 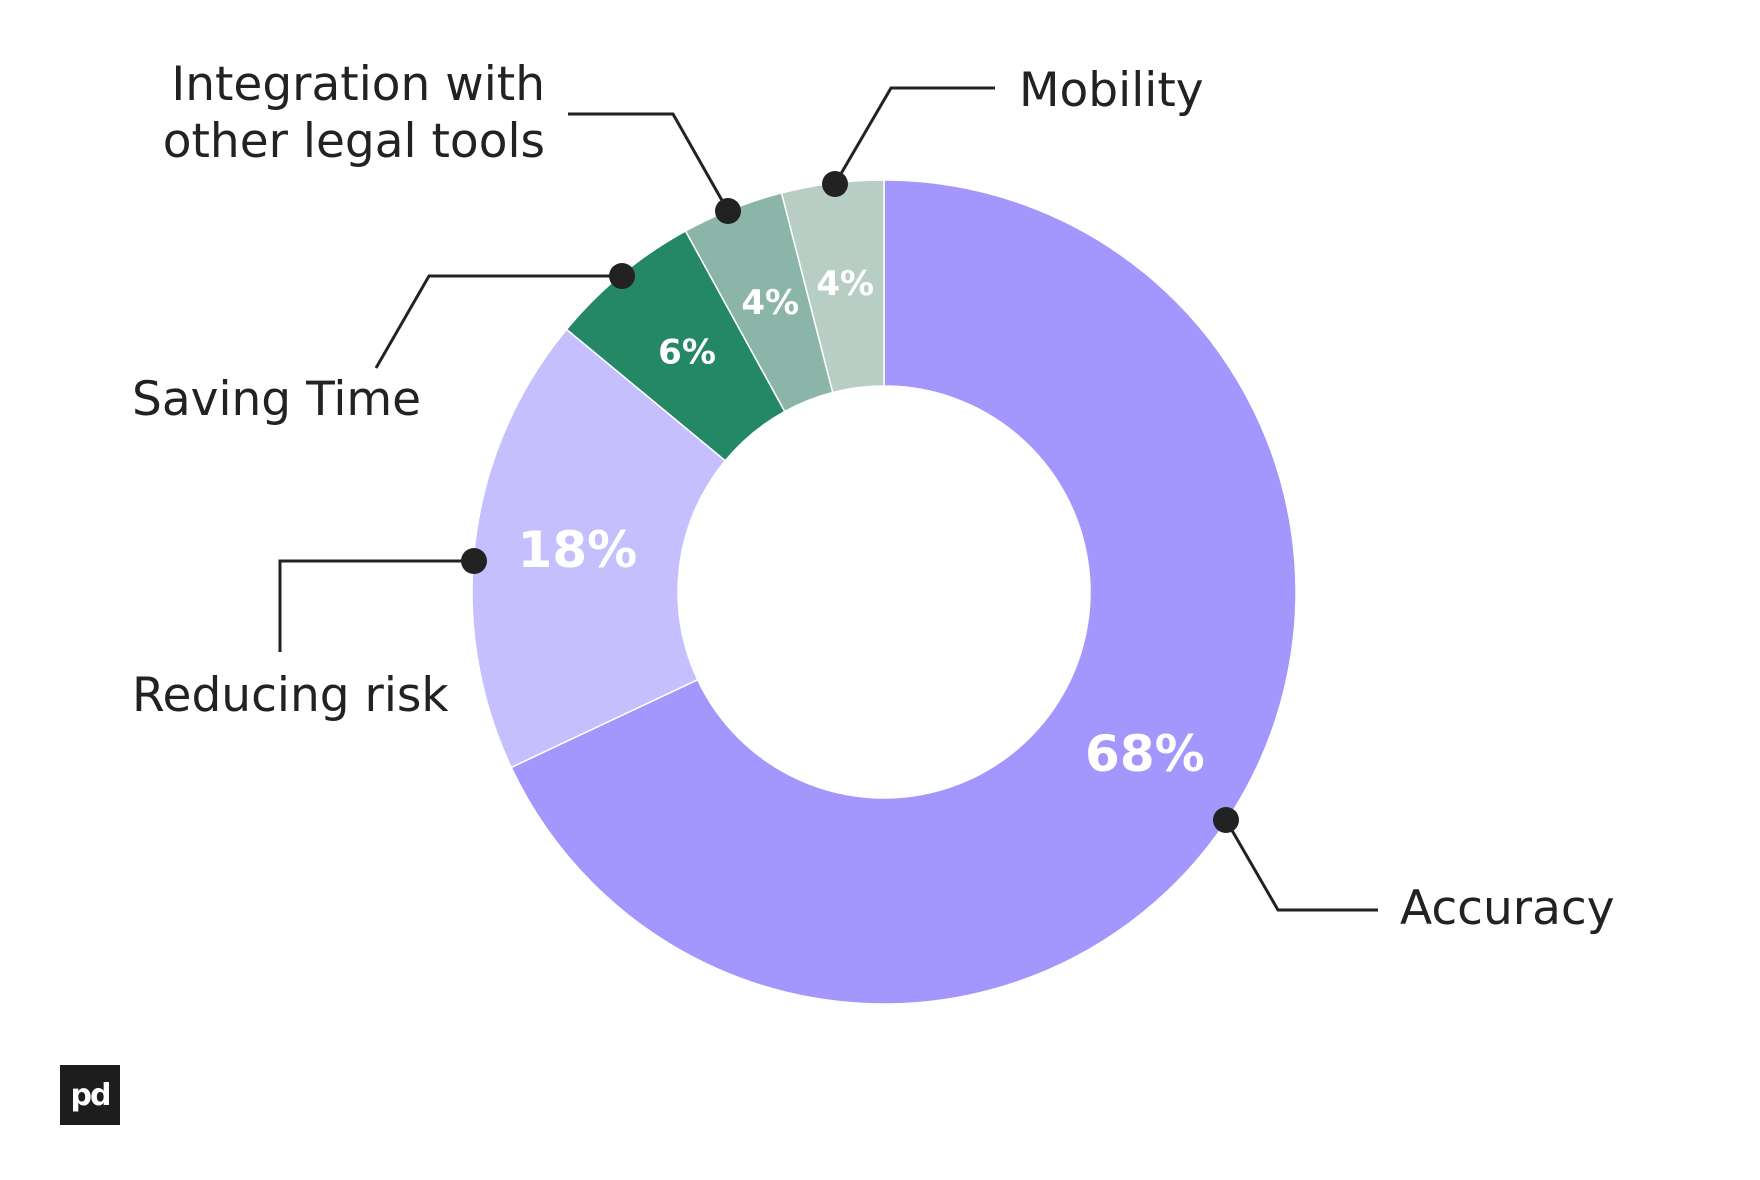 What do you see at coordinates (687, 352) in the screenshot?
I see `value-label: 6%` at bounding box center [687, 352].